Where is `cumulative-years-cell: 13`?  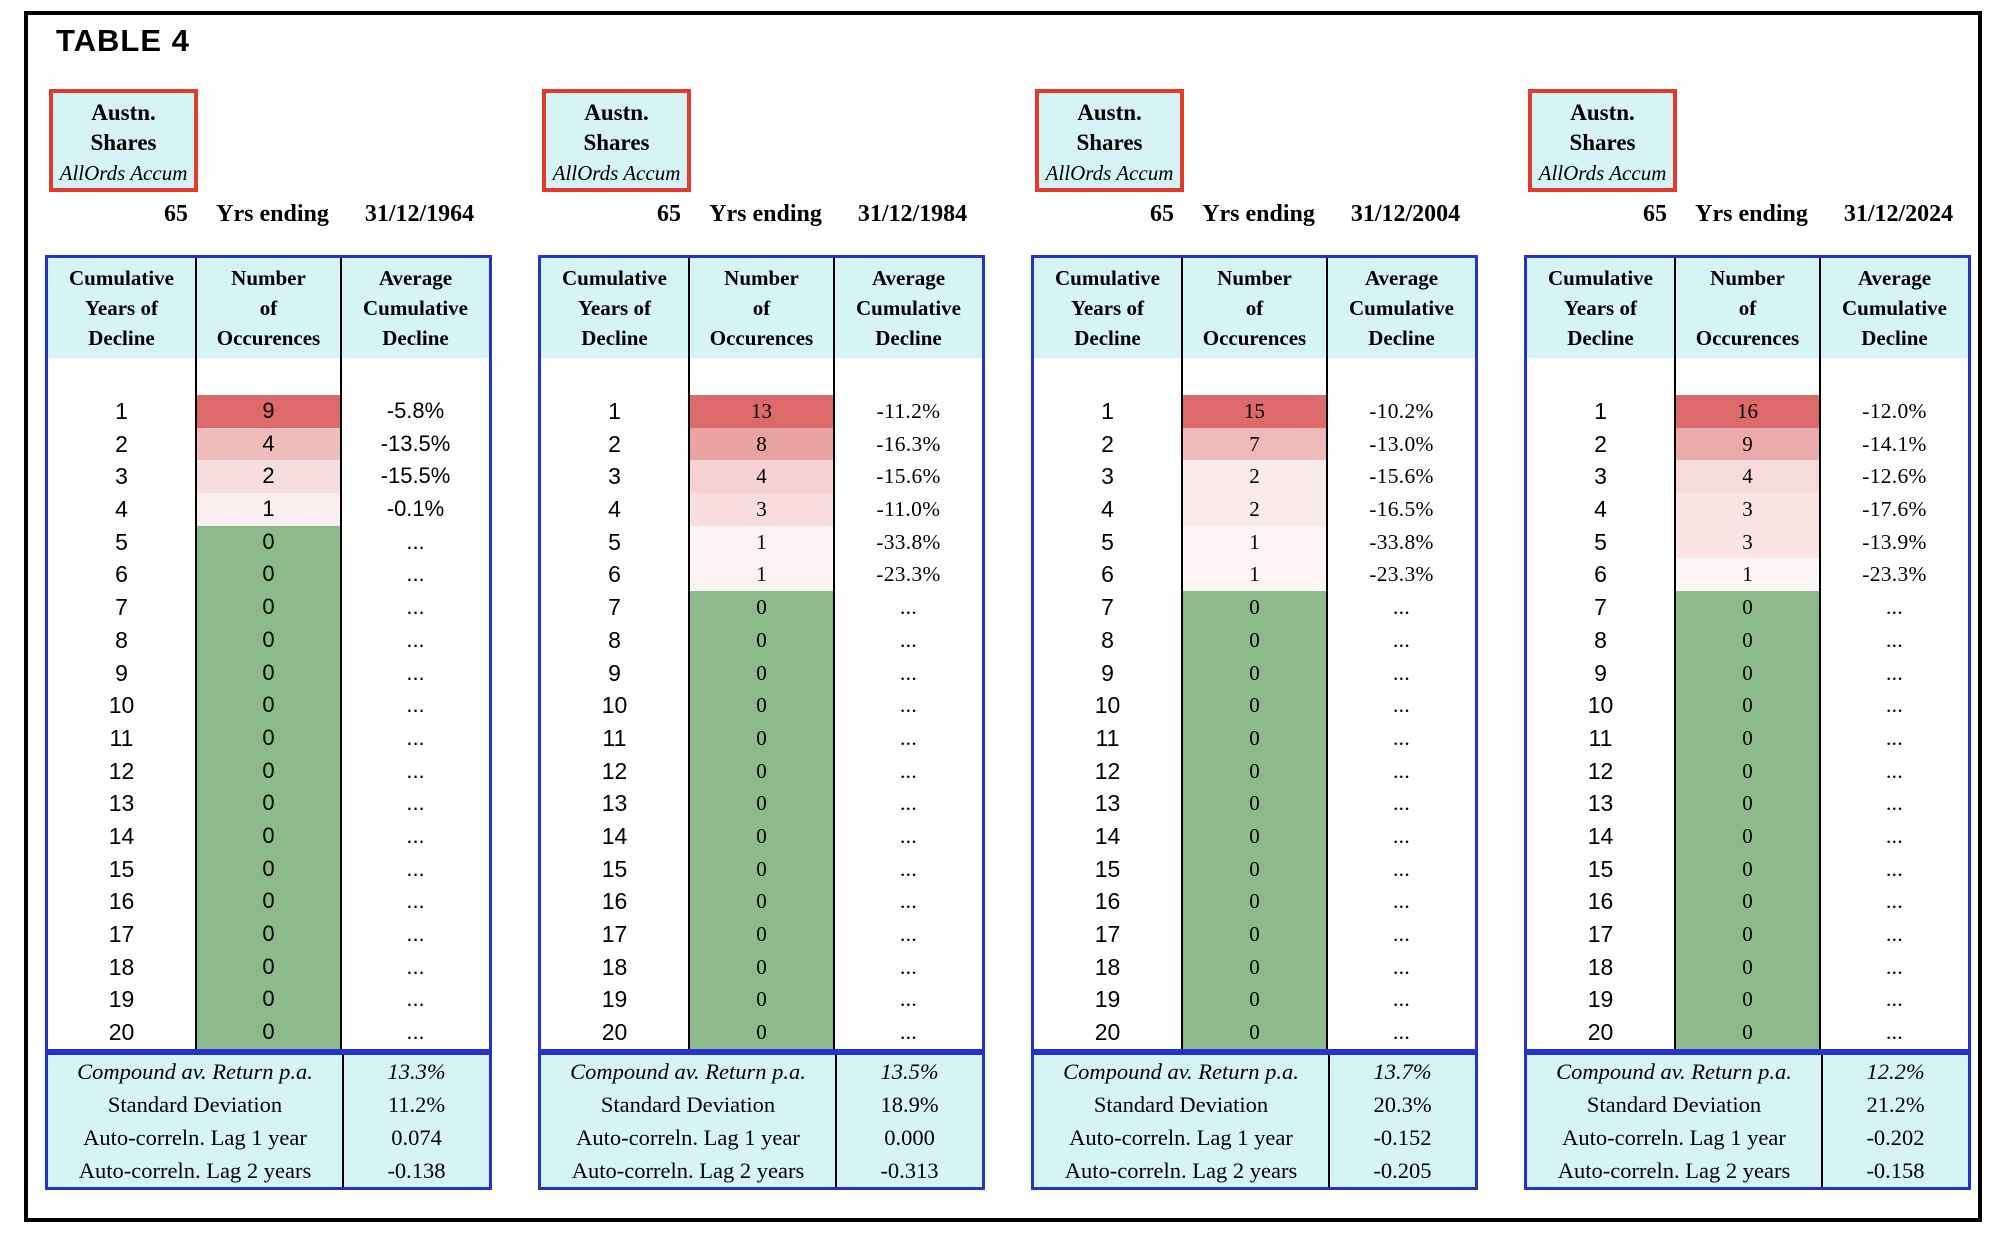 cumulative-years-cell: 13 is located at coordinates (121, 803).